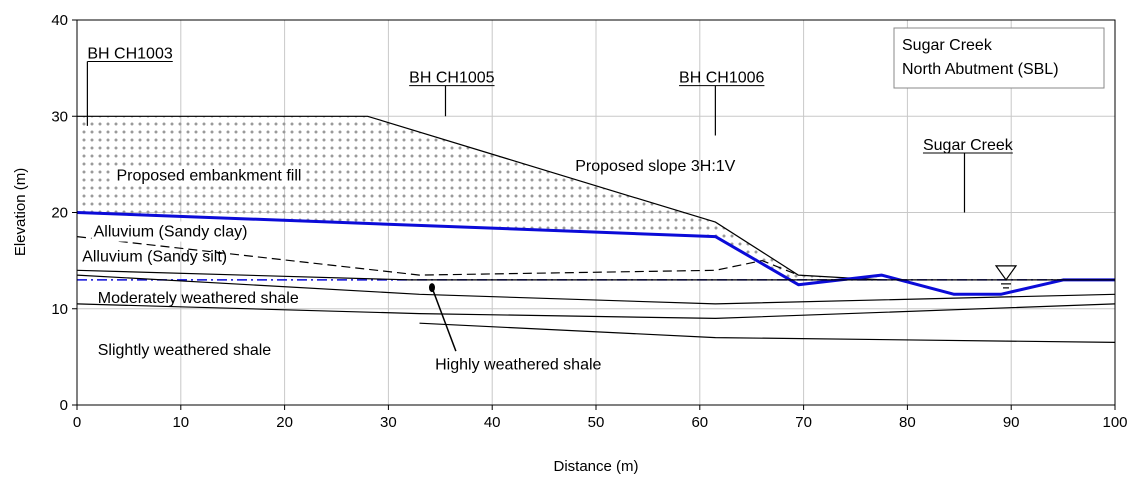  What do you see at coordinates (596, 422) in the screenshot?
I see `x-tick-label: 50` at bounding box center [596, 422].